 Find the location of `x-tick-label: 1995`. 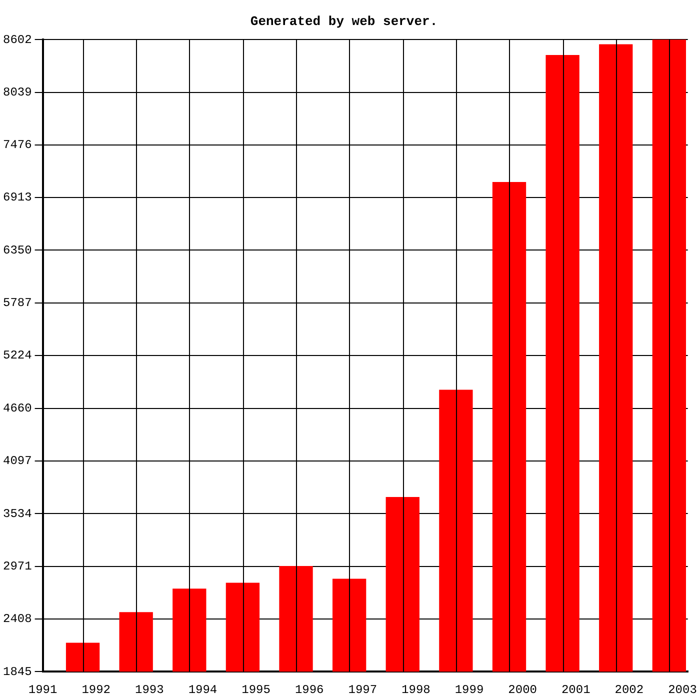

x-tick-label: 1995 is located at coordinates (256, 689).